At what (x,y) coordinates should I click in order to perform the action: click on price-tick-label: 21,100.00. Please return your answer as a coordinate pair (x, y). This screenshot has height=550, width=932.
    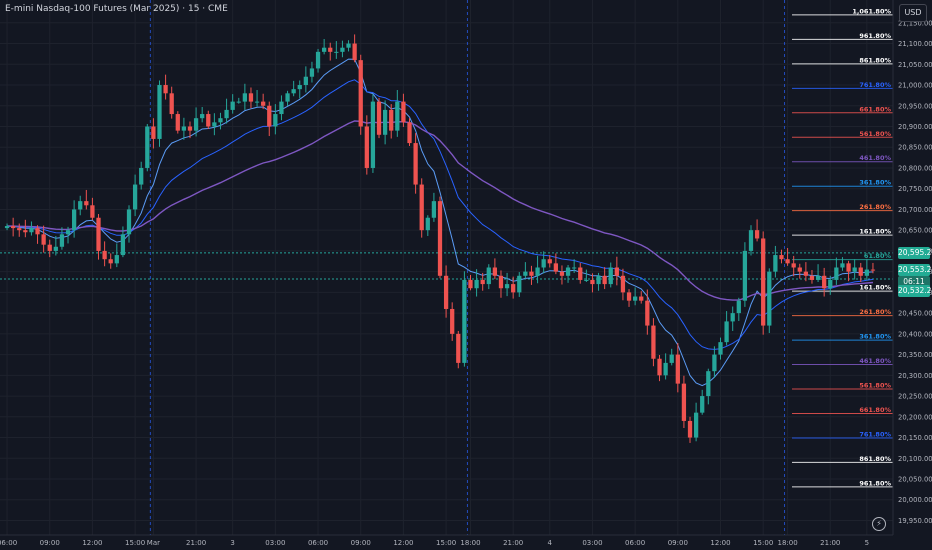
    Looking at the image, I should click on (915, 44).